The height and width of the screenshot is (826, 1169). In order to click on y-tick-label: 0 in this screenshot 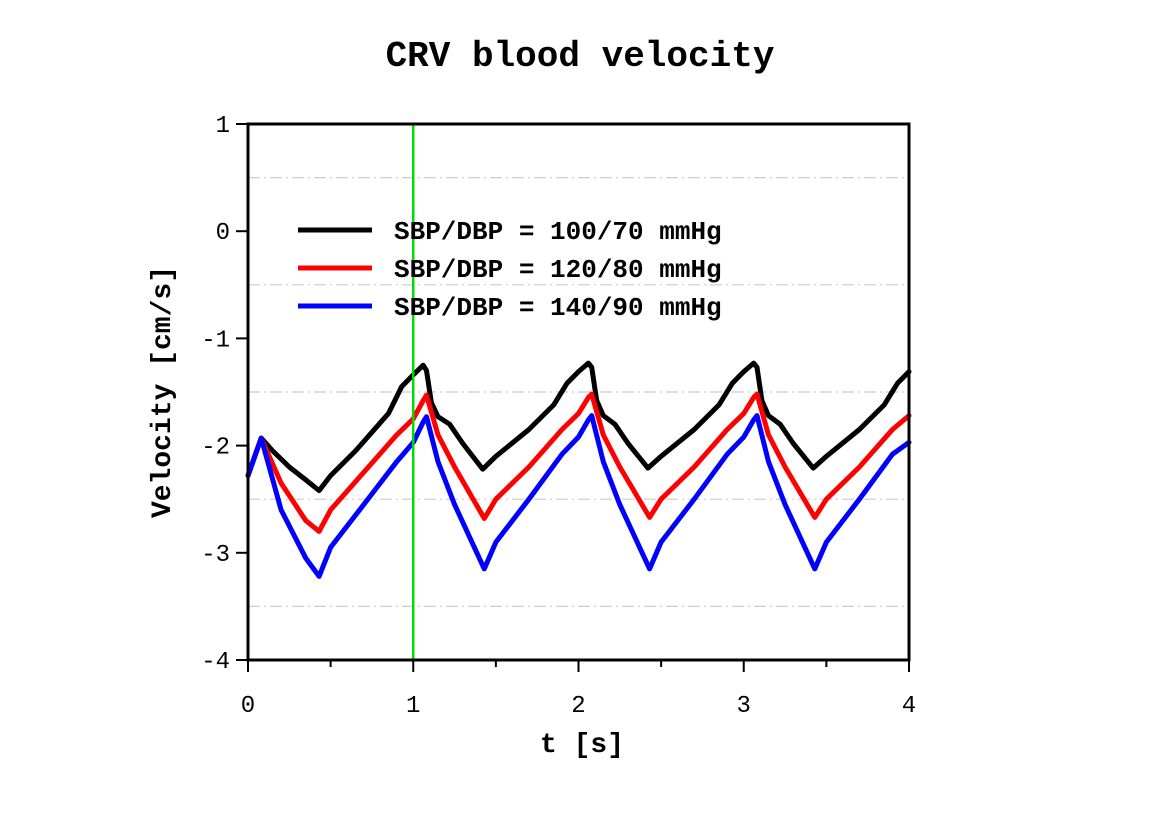, I will do `click(223, 233)`.